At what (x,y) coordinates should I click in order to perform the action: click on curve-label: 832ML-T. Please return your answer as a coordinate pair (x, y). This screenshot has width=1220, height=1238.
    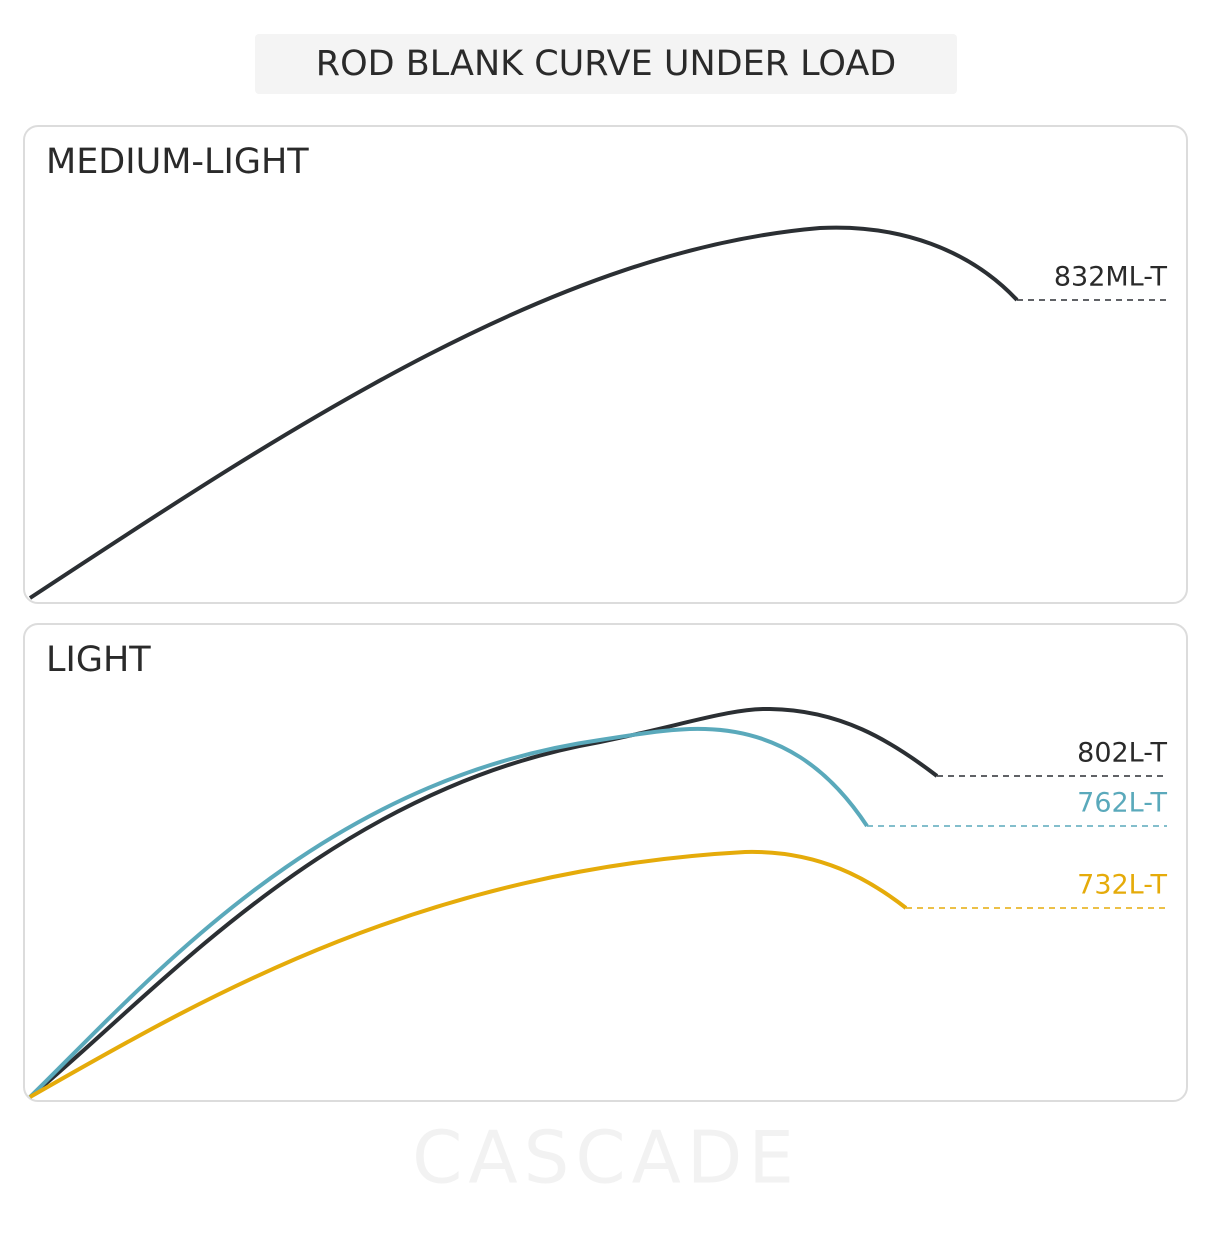
    Looking at the image, I should click on (1111, 277).